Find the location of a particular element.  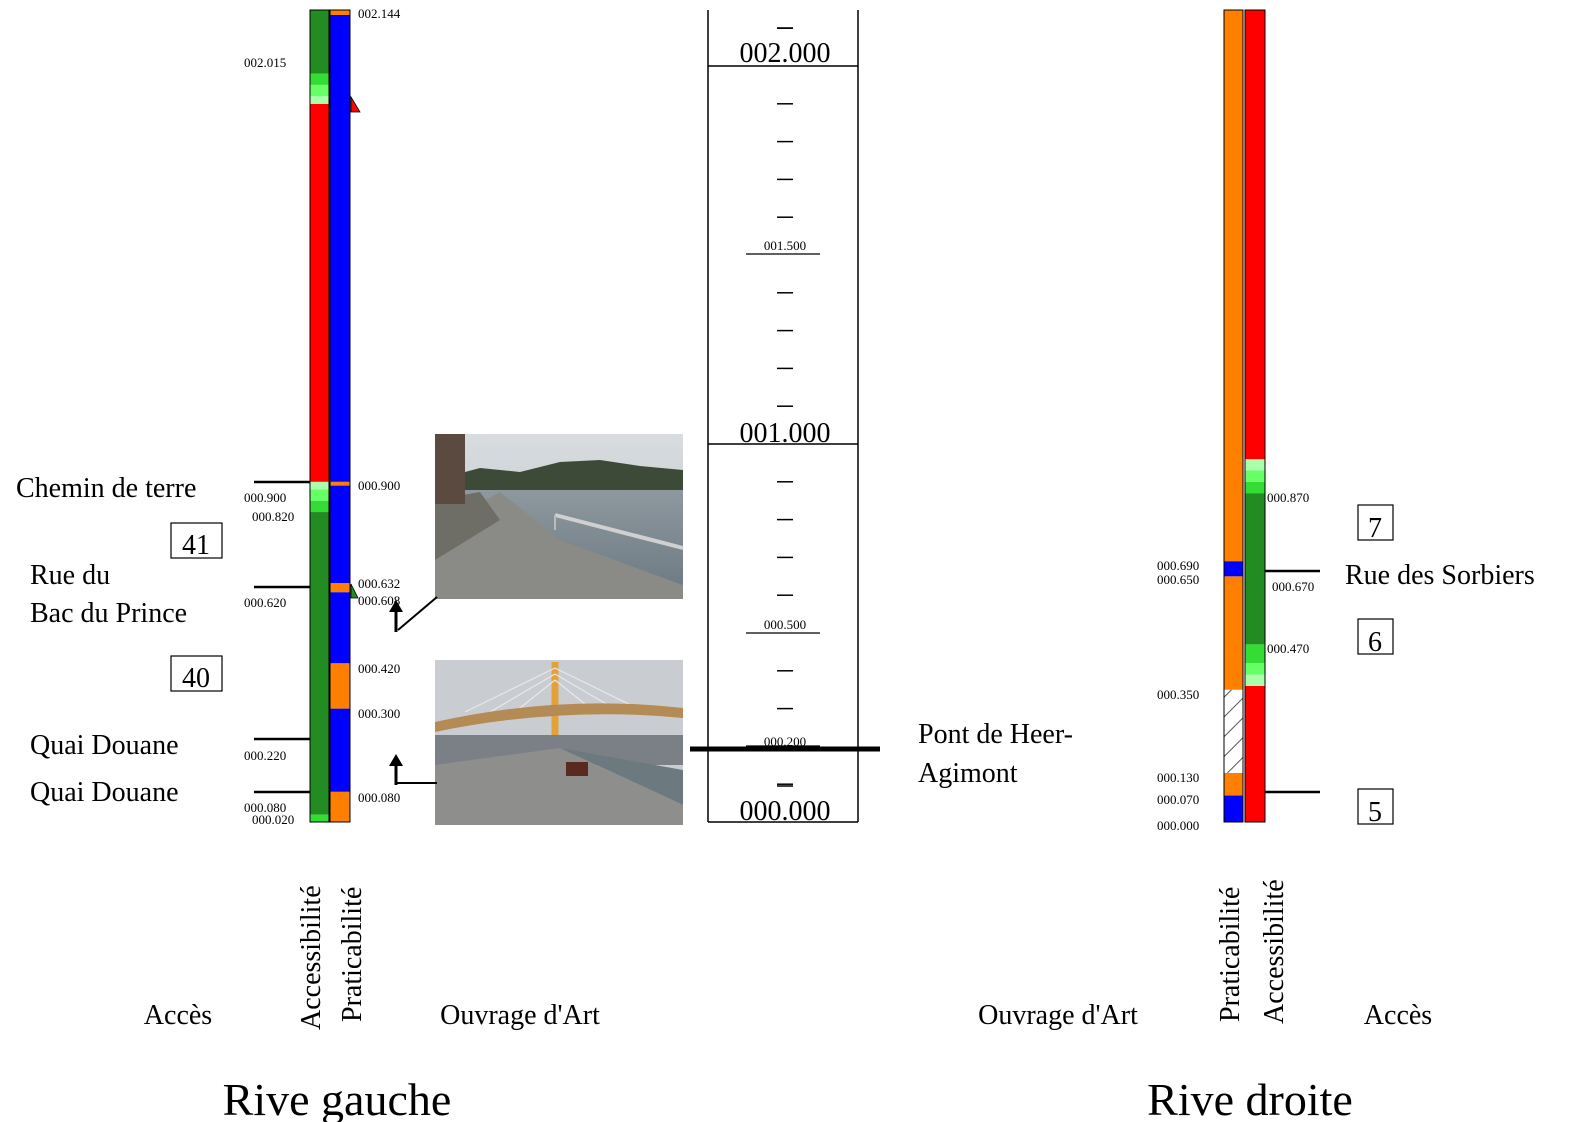

section-box: 5 is located at coordinates (1375, 808).